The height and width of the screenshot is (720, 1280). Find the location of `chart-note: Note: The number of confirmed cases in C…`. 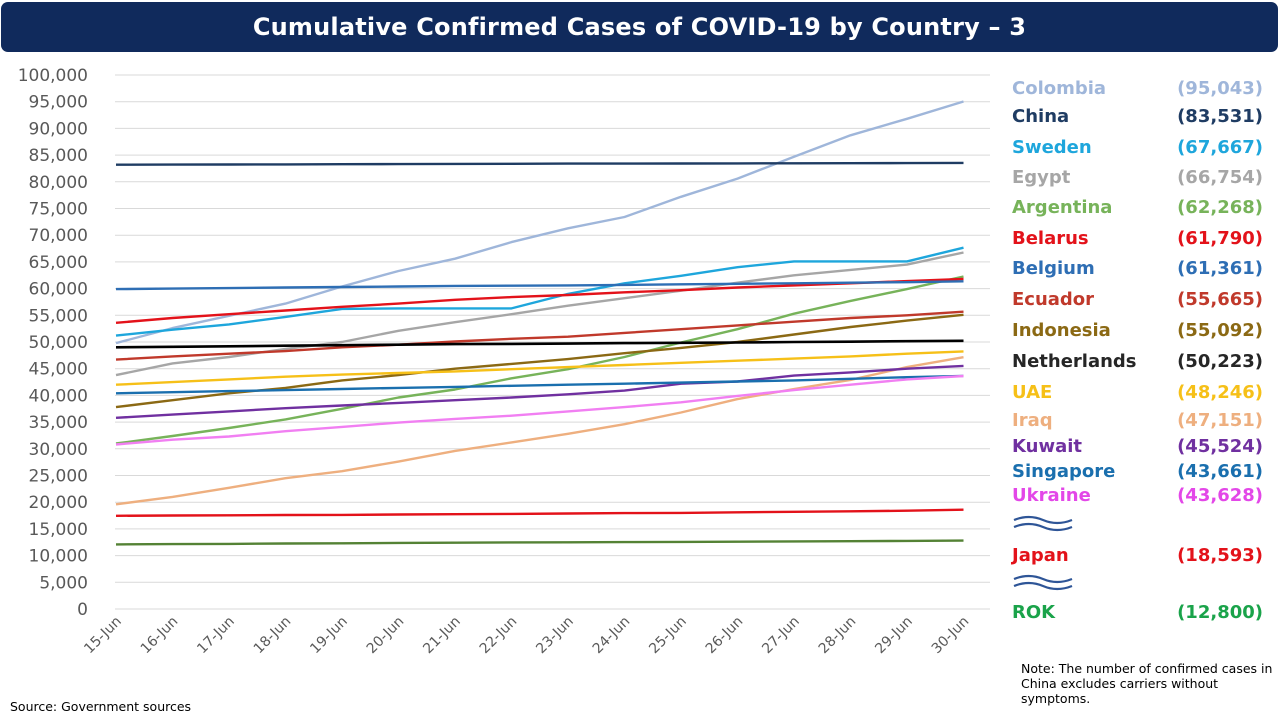

chart-note: Note: The number of confirmed cases in C… is located at coordinates (1147, 683).